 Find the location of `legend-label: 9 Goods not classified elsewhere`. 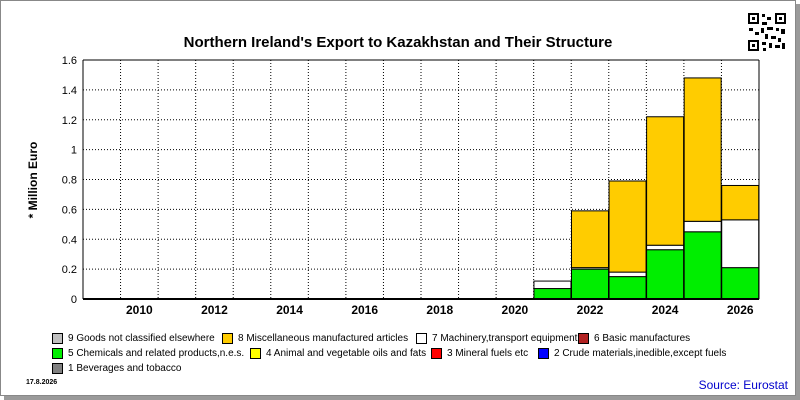

legend-label: 9 Goods not classified elsewhere is located at coordinates (141, 338).